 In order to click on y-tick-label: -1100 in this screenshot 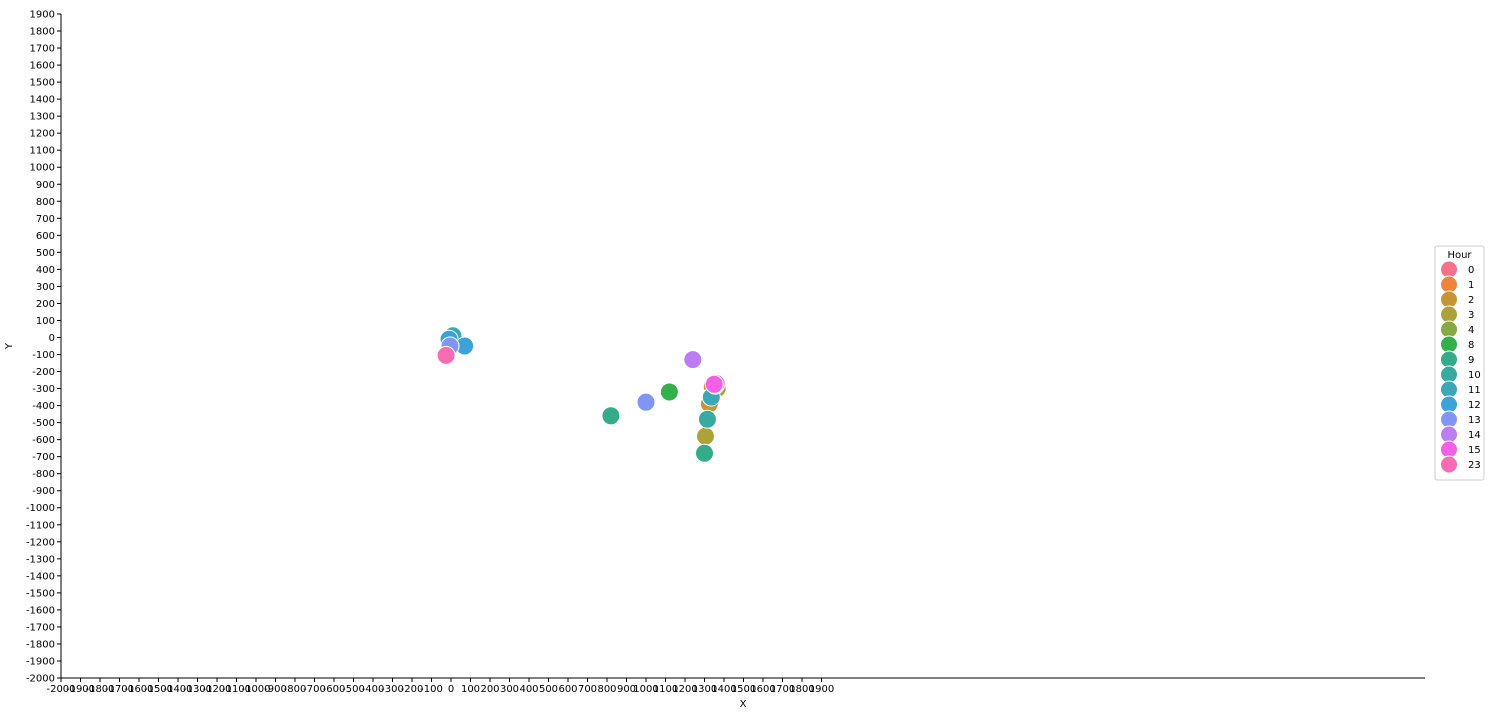, I will do `click(40, 525)`.